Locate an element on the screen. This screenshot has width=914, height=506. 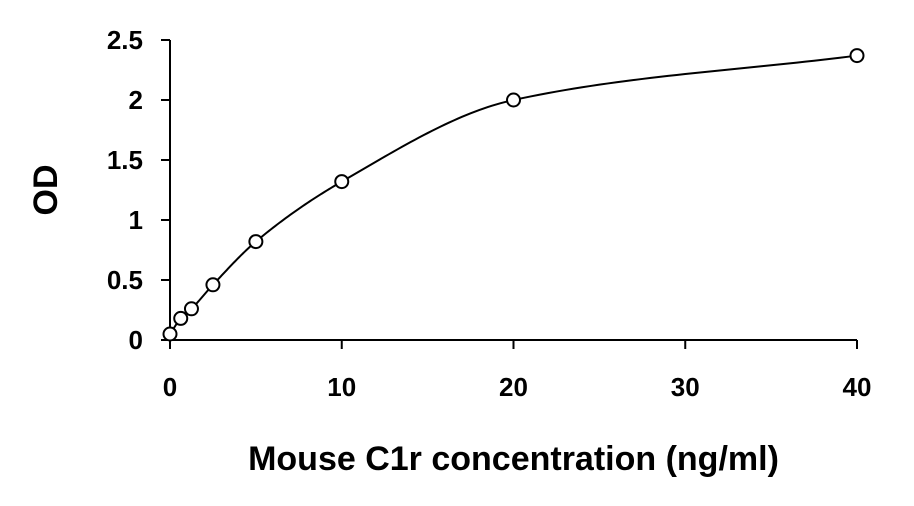
x-tick-label: 10 is located at coordinates (341, 387).